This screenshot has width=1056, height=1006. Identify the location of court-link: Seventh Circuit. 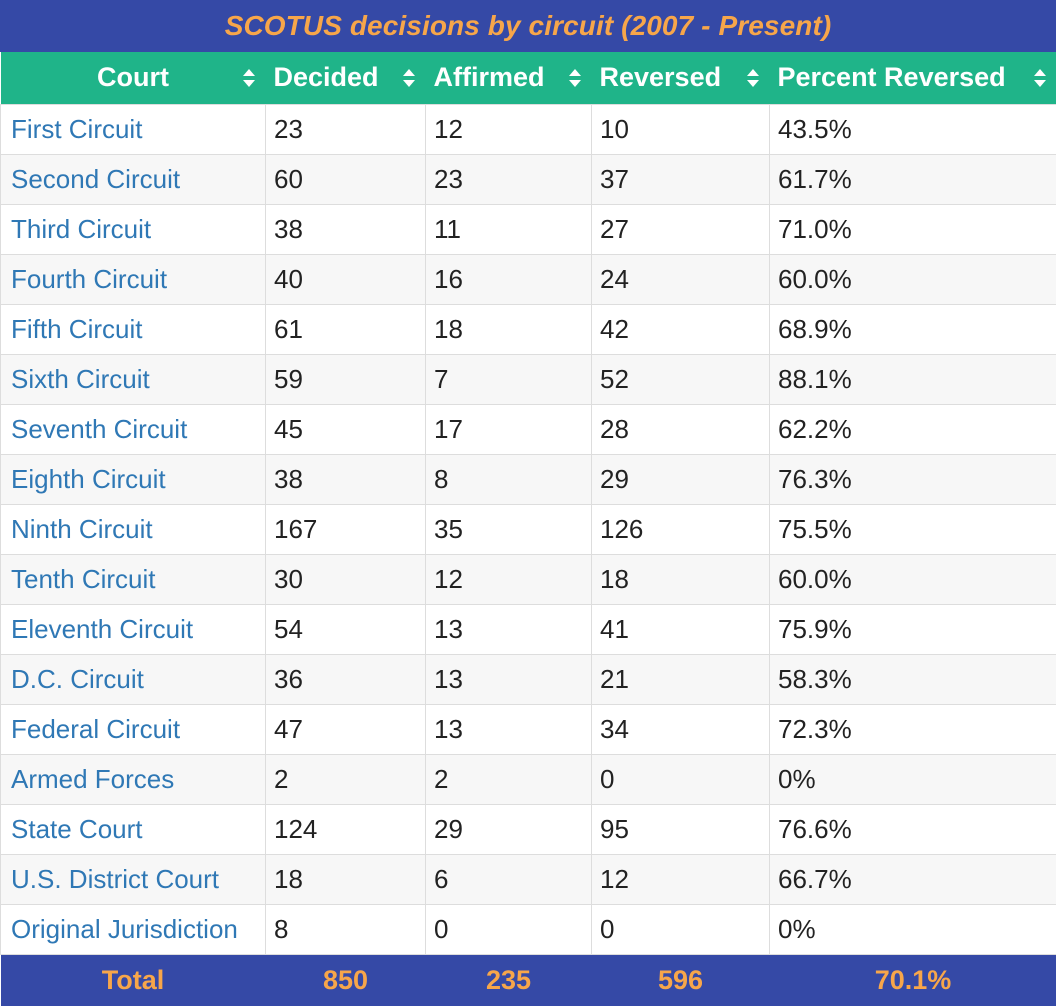
(99, 428).